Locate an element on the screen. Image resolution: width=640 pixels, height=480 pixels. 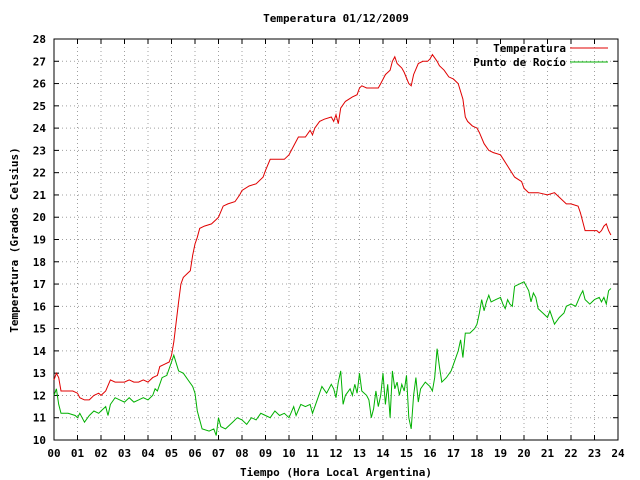
y-tick-label: 11 is located at coordinates (40, 418).